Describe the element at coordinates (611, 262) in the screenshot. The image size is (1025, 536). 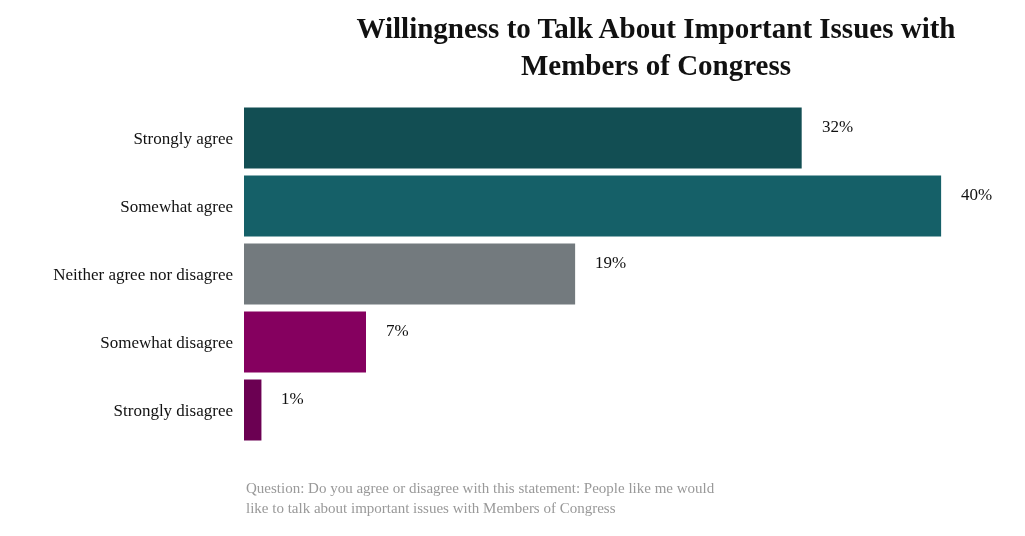
I see `data-label: 19%` at that location.